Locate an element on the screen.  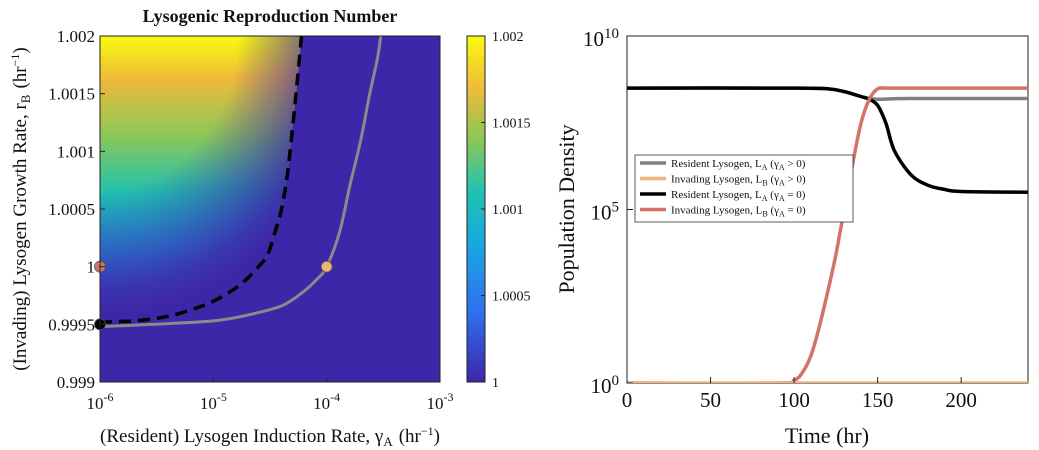
left-y-tick-label: 1.001 is located at coordinates (76, 151).